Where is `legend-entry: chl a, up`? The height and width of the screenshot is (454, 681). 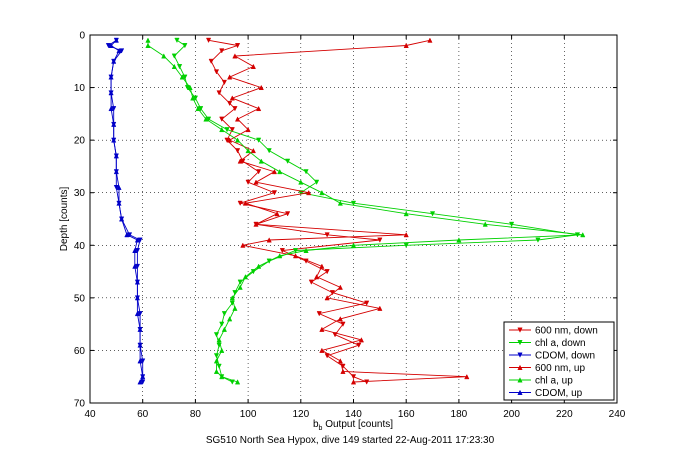 legend-entry: chl a, up is located at coordinates (541, 381).